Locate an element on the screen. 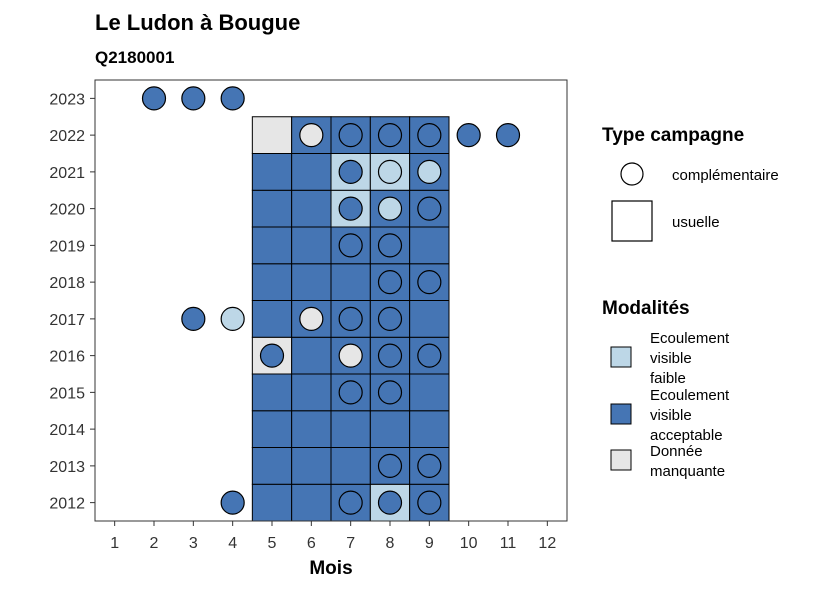 The height and width of the screenshot is (590, 826). point-7-2019 is located at coordinates (350, 245).